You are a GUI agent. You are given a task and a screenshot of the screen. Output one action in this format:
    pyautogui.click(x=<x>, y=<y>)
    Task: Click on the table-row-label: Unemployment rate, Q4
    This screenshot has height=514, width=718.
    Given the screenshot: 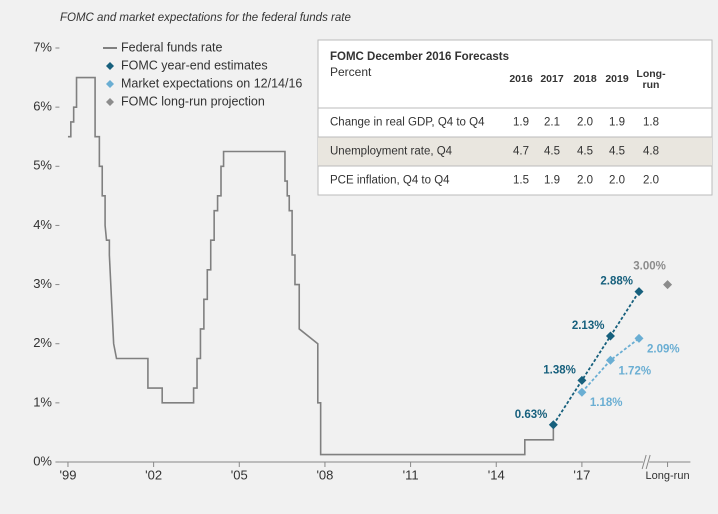 What is the action you would take?
    pyautogui.click(x=391, y=152)
    